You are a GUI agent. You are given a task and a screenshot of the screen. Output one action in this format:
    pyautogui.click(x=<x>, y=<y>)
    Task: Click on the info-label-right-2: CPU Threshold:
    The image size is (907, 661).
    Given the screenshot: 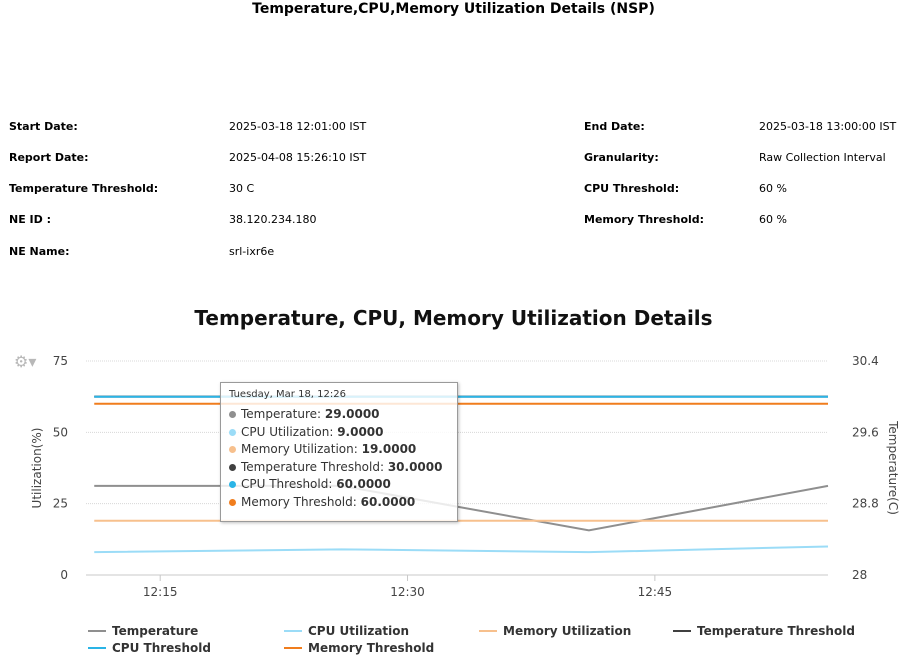 What is the action you would take?
    pyautogui.click(x=632, y=188)
    